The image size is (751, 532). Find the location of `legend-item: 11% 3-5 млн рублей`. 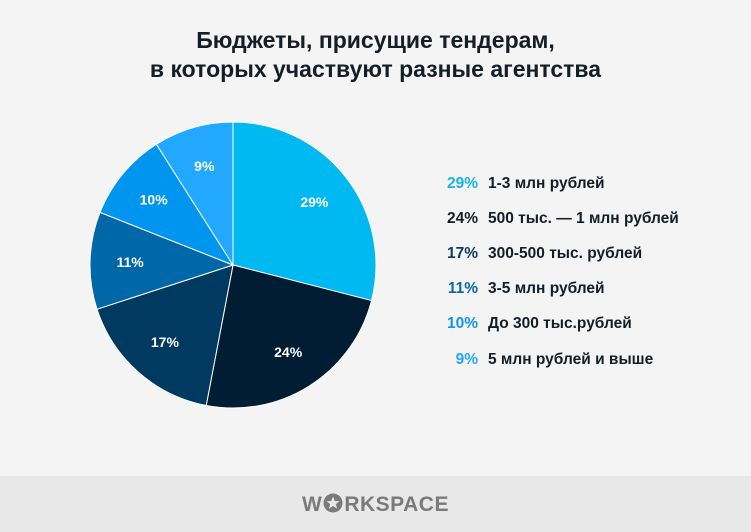

legend-item: 11% 3-5 млн рублей is located at coordinates (554, 289).